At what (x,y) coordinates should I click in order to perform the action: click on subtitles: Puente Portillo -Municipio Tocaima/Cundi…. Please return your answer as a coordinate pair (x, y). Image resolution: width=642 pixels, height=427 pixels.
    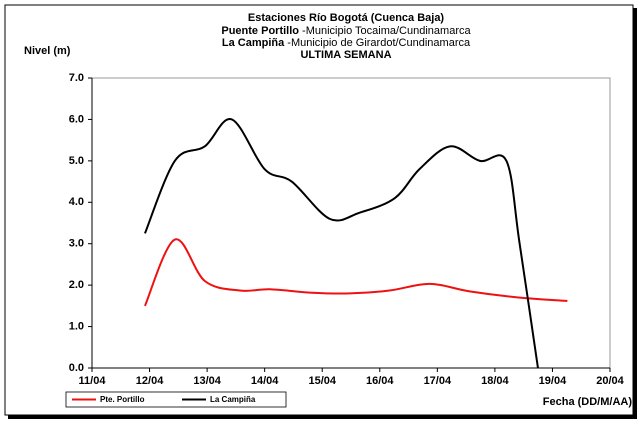
    Looking at the image, I should click on (346, 43).